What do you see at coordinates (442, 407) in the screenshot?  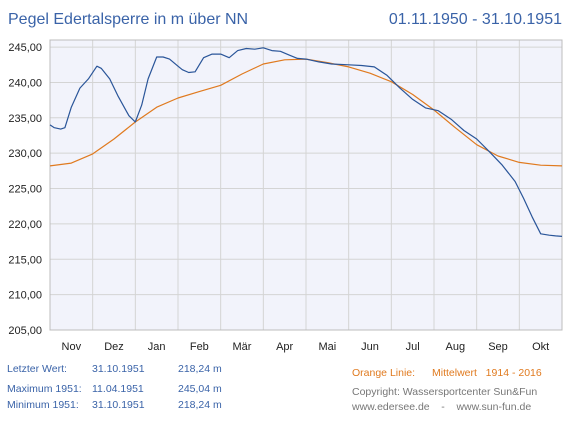 I see `website-links: www.edersee.de - www.sun-fun.de` at bounding box center [442, 407].